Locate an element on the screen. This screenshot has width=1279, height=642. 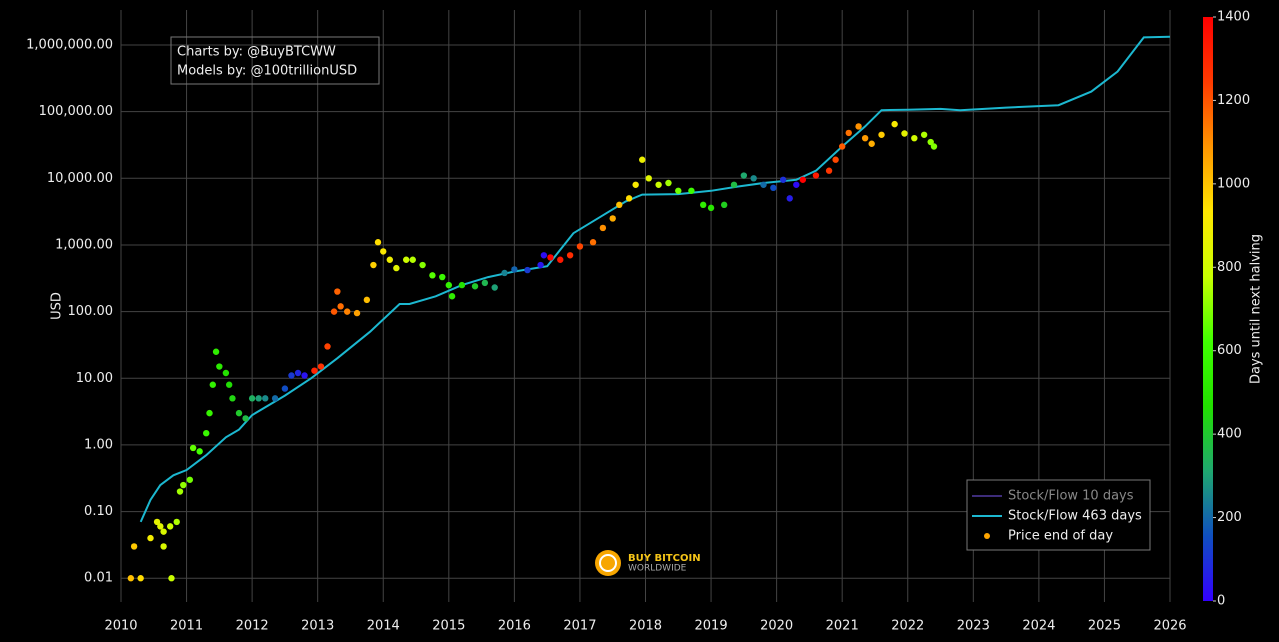
y-tick-label: 1,000.00 is located at coordinates (84, 244).